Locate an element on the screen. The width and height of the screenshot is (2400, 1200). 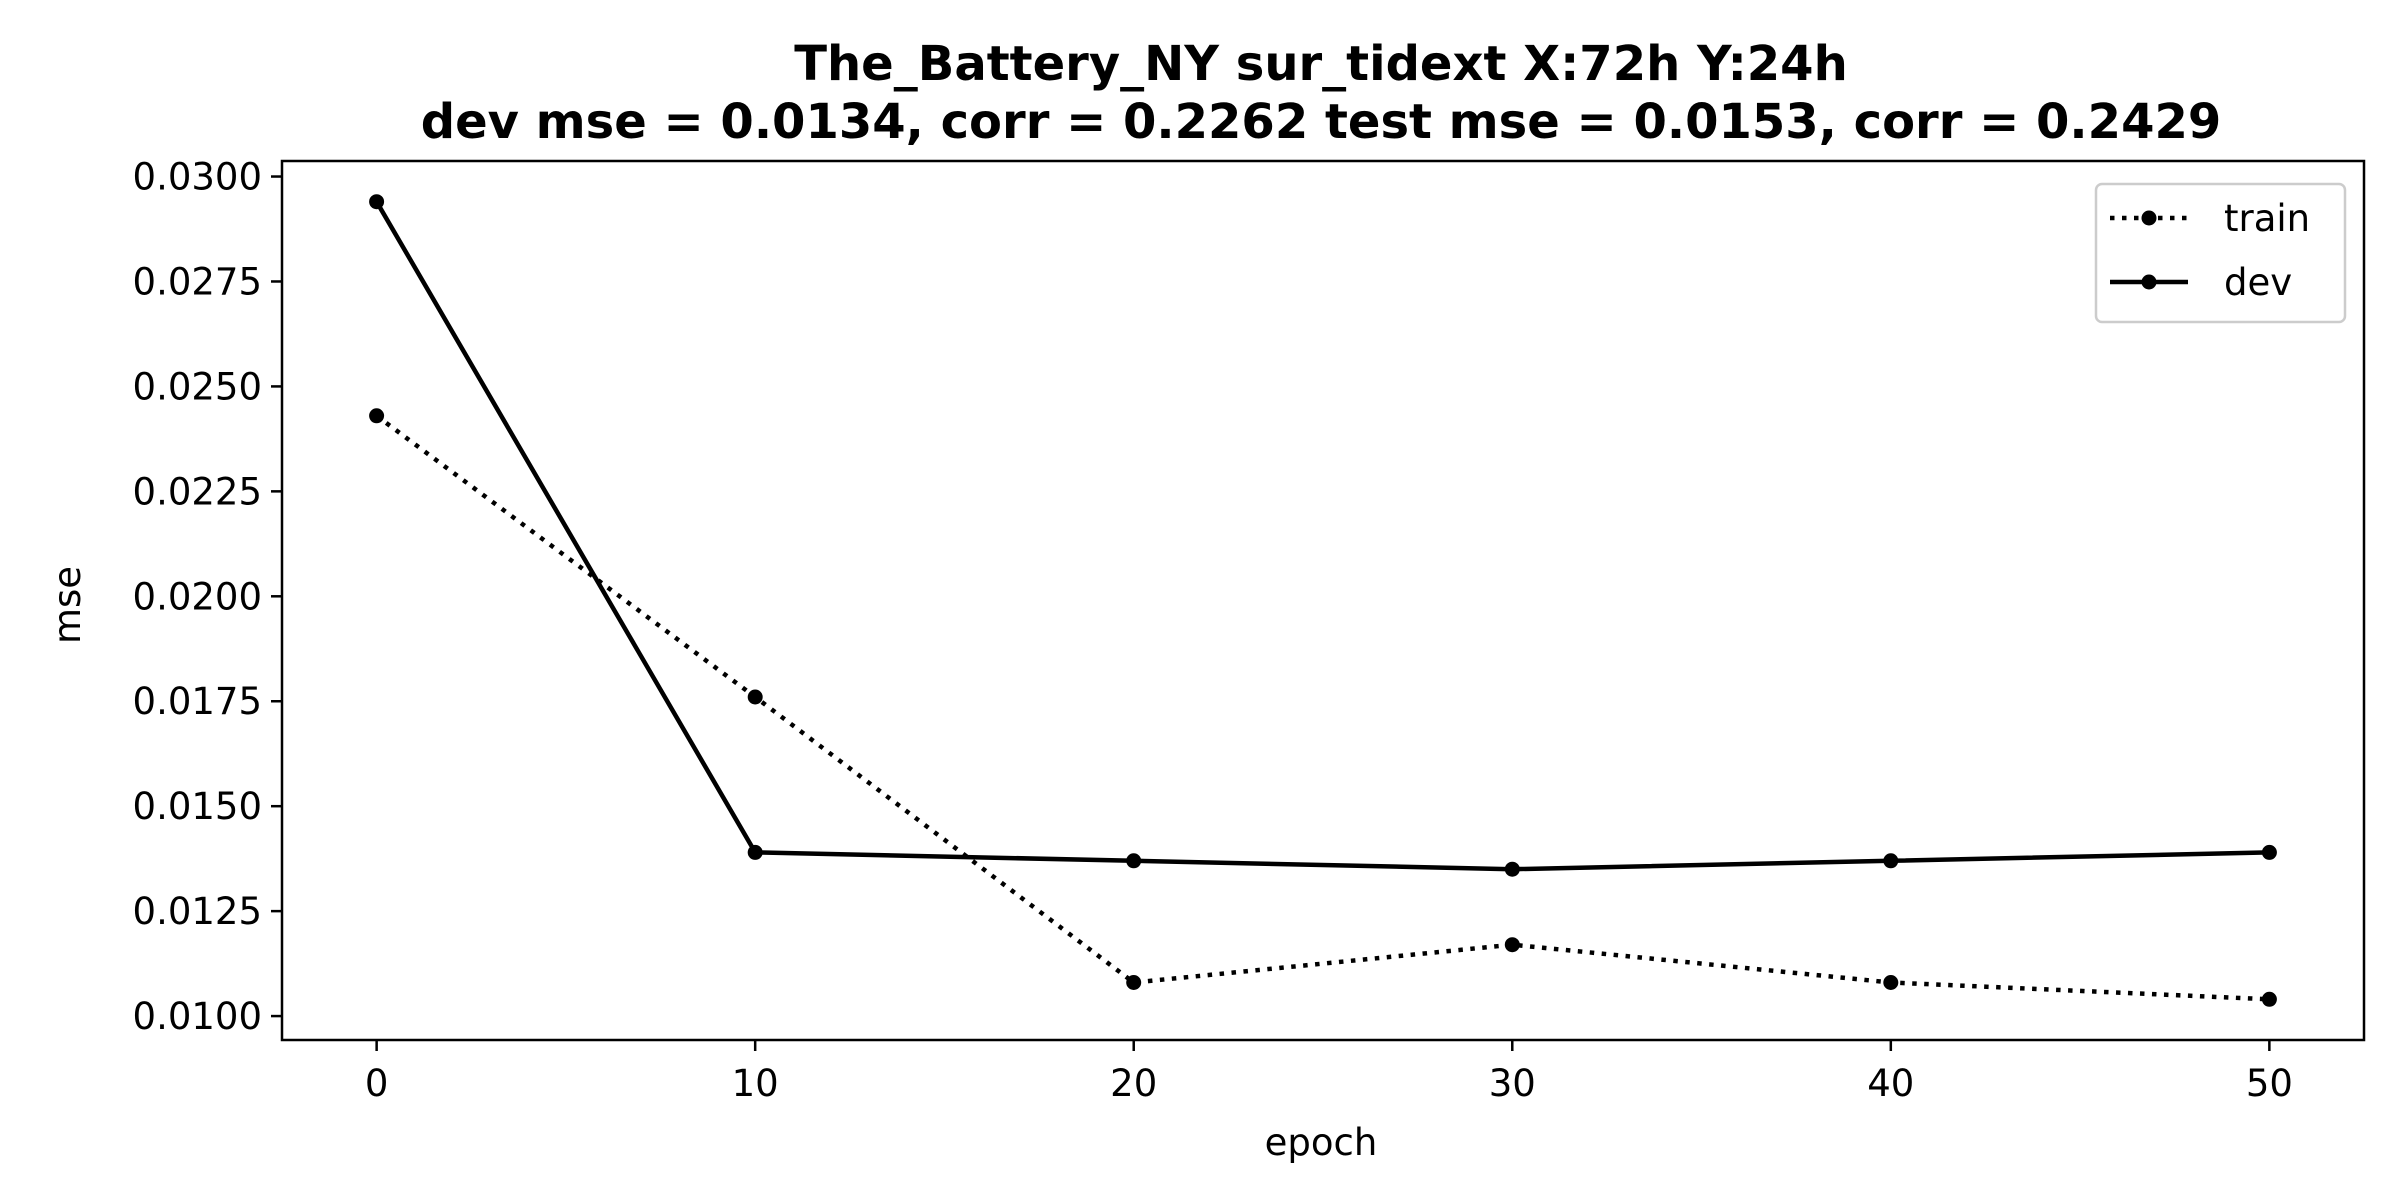
y-tick-label: 0.0250 is located at coordinates (197, 386).